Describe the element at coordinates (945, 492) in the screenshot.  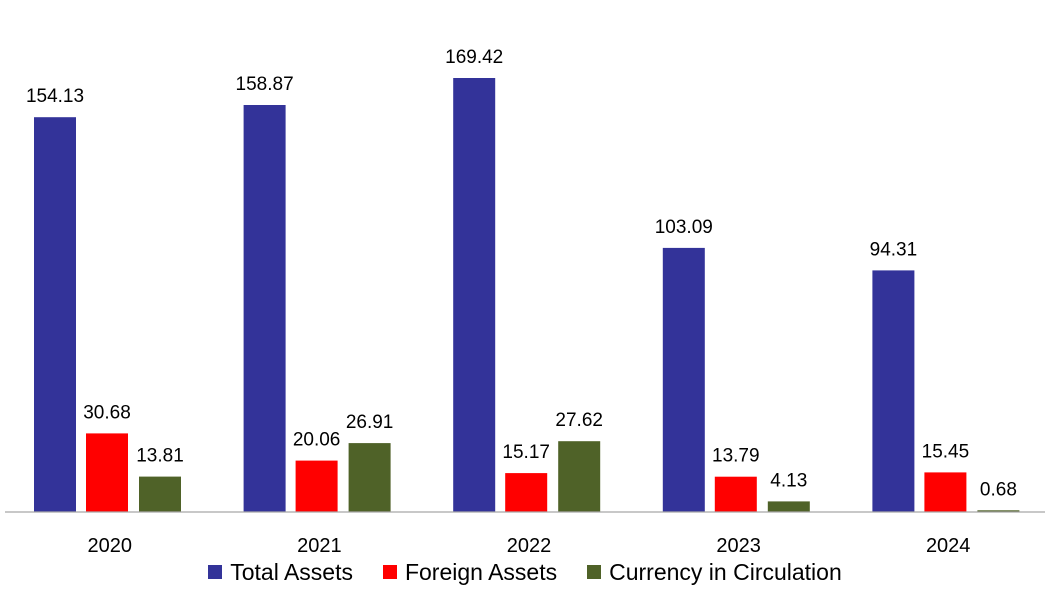
I see `bar-foreign-assets-2024` at that location.